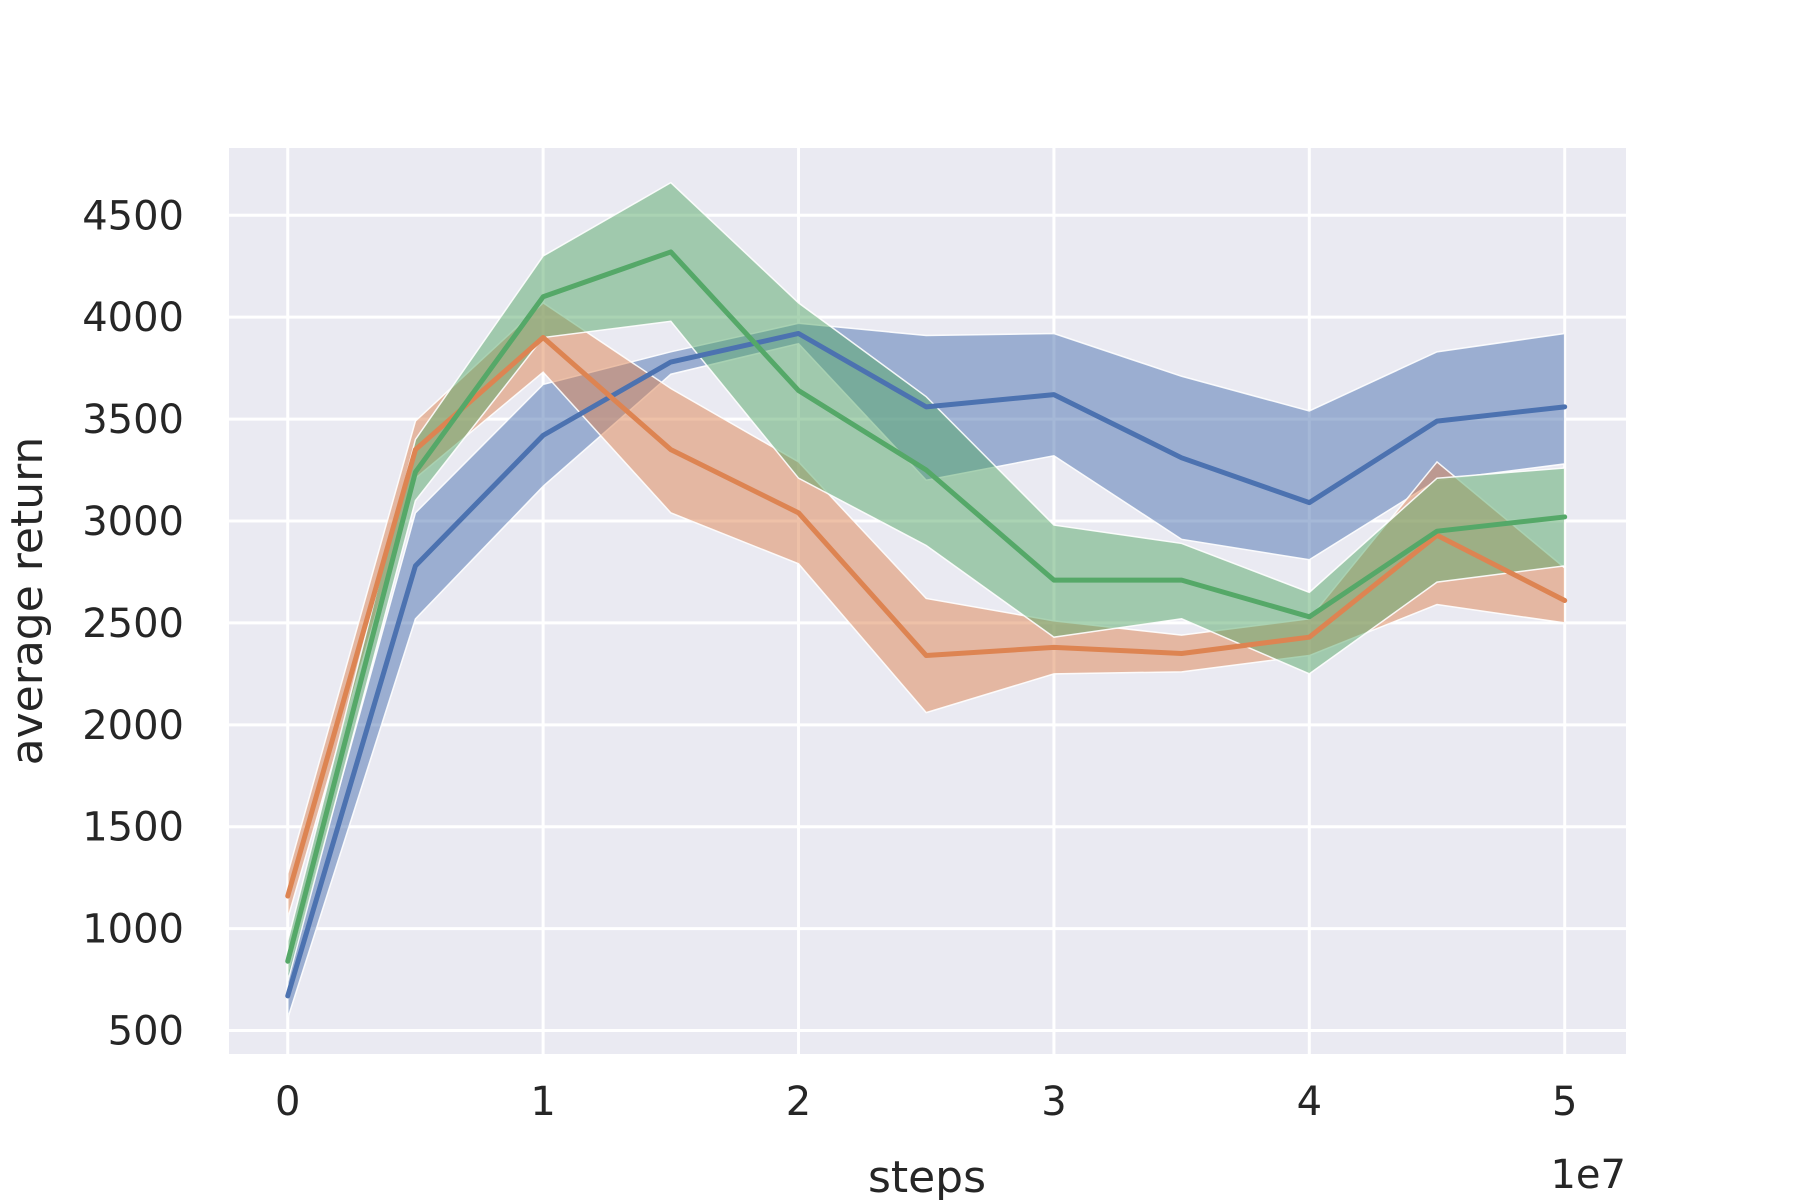 This screenshot has height=1200, width=1800. I want to click on x-tick-label: 0, so click(287, 1102).